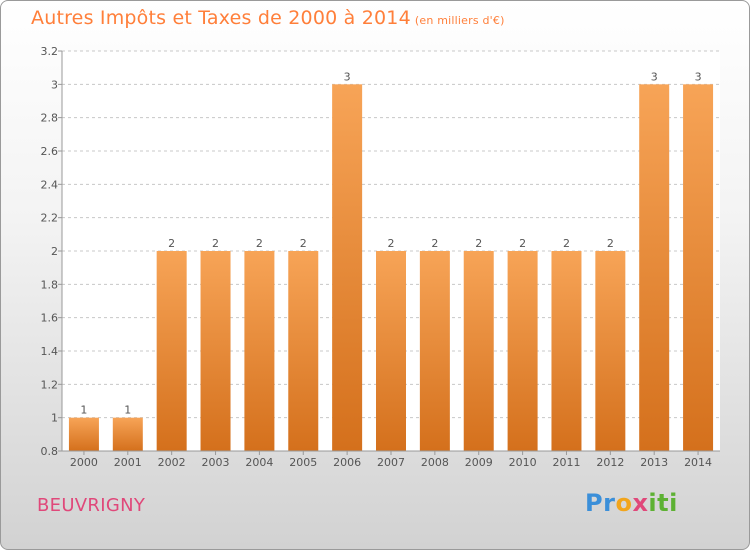  What do you see at coordinates (50, 351) in the screenshot?
I see `y-tick-label: 1.4` at bounding box center [50, 351].